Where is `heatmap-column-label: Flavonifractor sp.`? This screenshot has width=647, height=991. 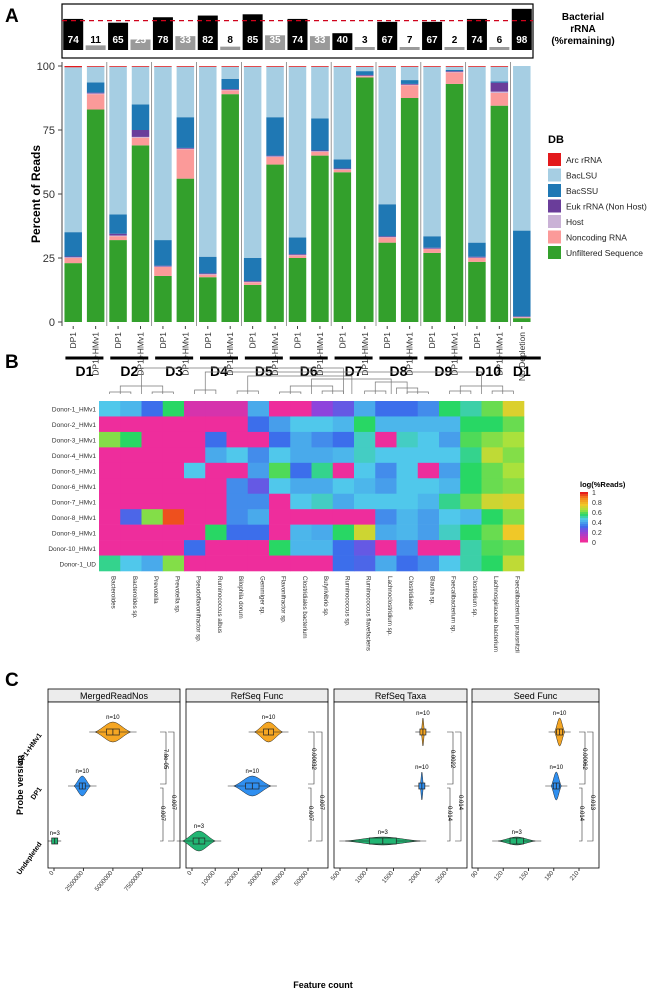
heatmap-column-label: Flavonifractor sp. is located at coordinates (283, 600).